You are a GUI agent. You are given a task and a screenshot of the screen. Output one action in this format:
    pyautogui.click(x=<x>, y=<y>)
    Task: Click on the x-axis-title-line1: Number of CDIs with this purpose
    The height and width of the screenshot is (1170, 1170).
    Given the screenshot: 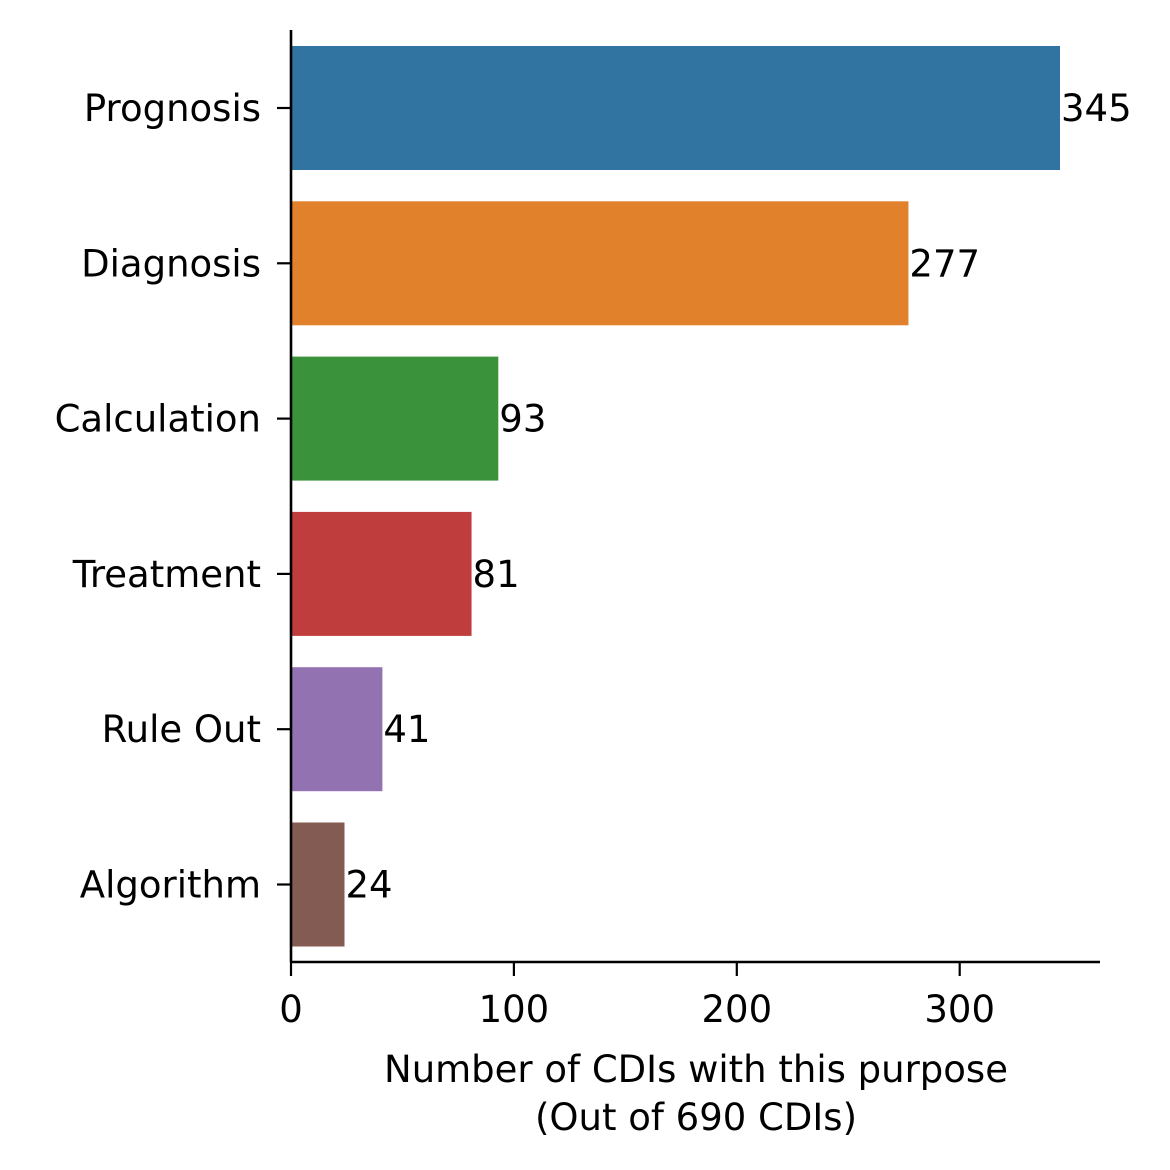 What is the action you would take?
    pyautogui.click(x=696, y=1069)
    